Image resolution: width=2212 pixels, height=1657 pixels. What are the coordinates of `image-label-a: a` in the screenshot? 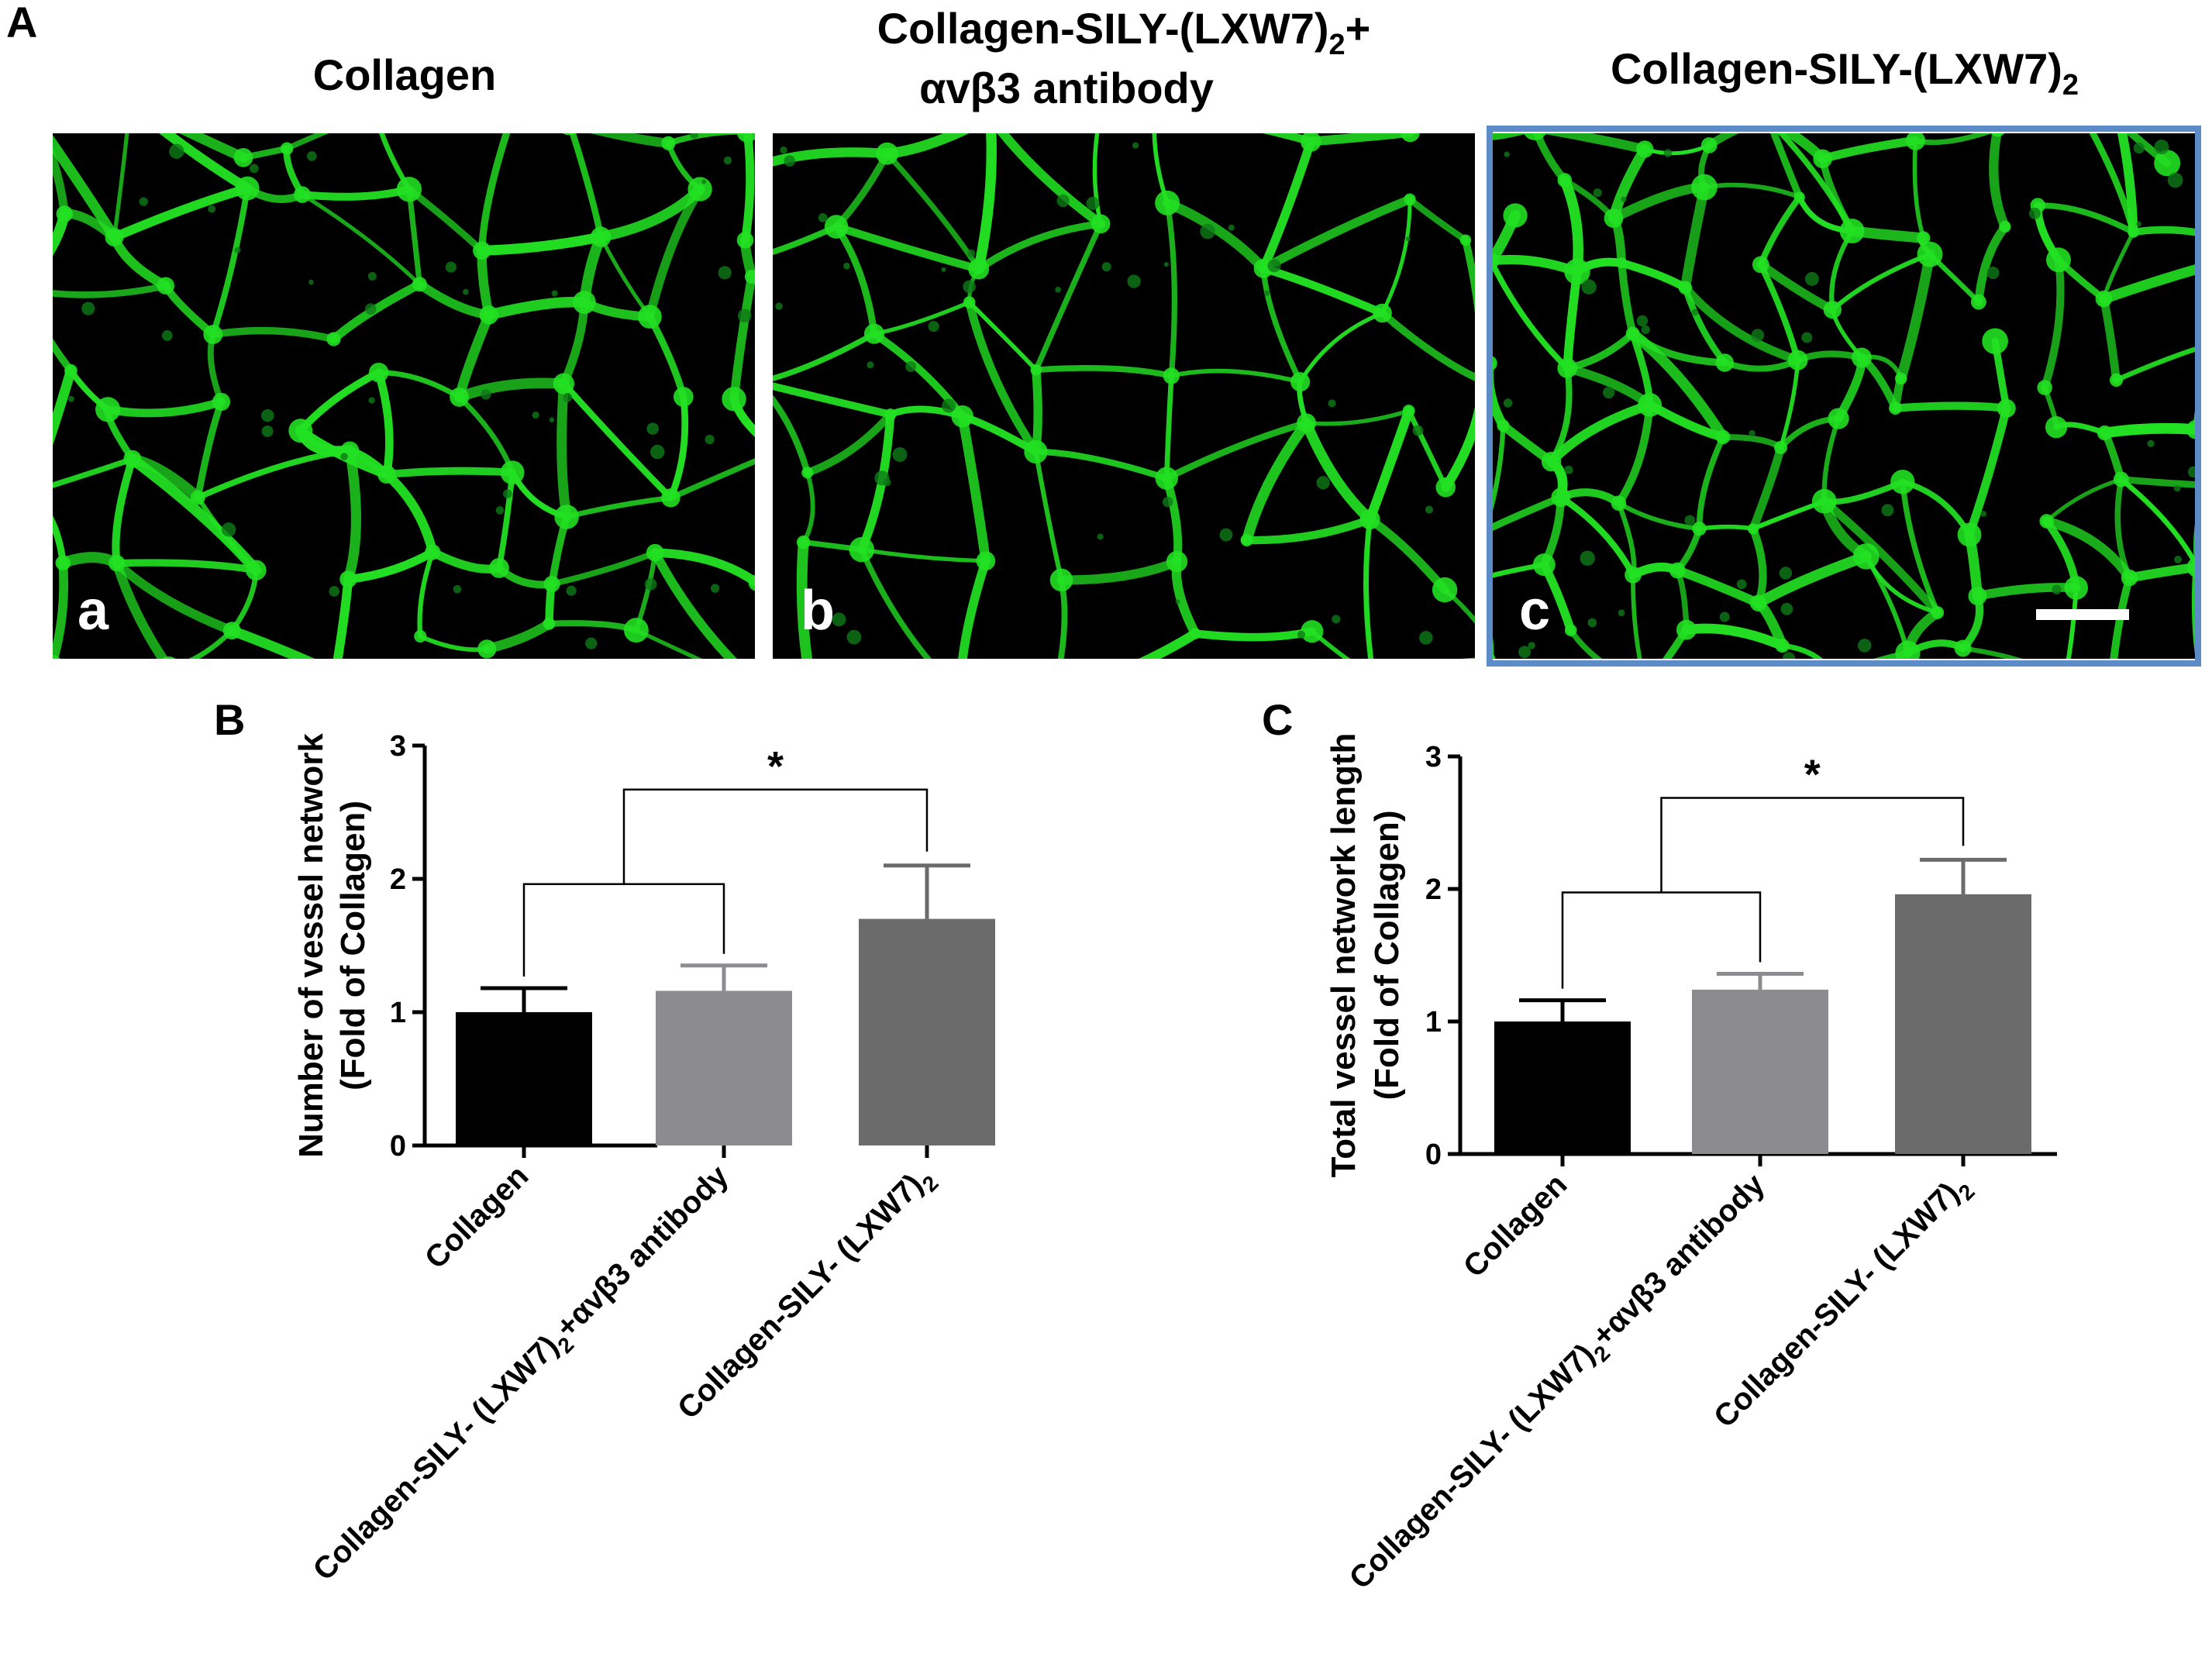 It's located at (93, 611).